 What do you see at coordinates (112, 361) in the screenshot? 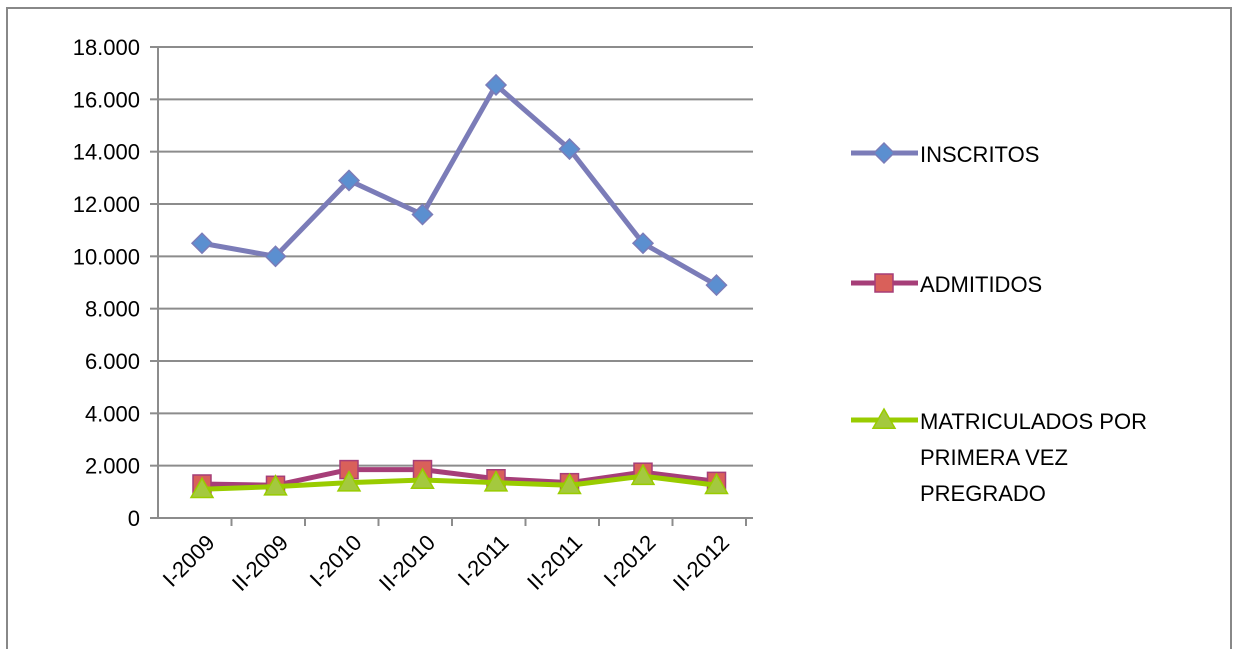
I see `y-tick-label: 6.000` at bounding box center [112, 361].